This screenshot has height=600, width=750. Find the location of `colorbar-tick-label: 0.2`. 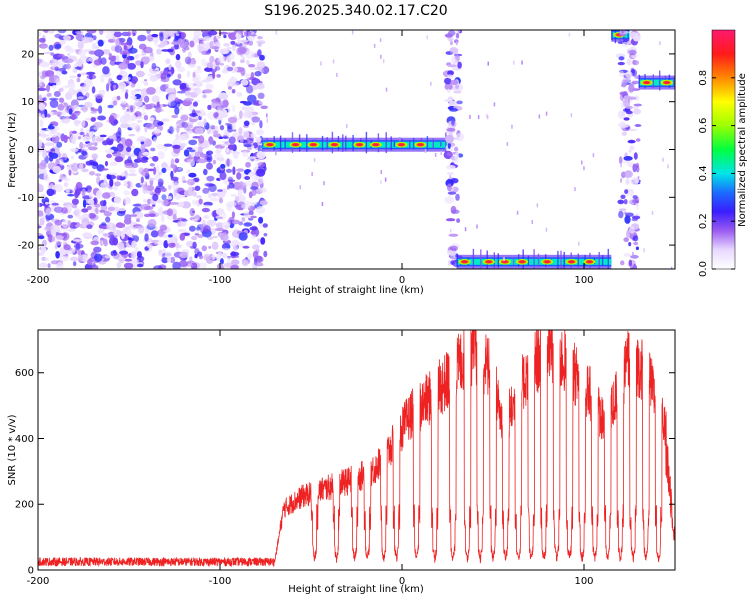

colorbar-tick-label: 0.2 is located at coordinates (703, 221).